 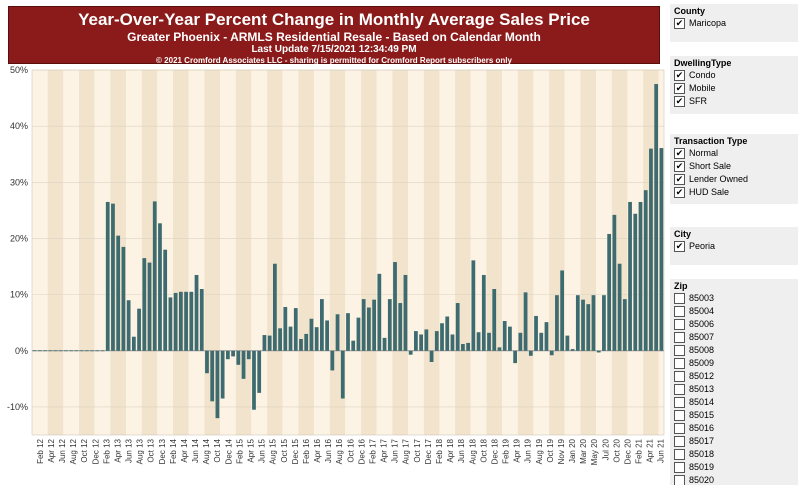 I want to click on x-tick-label: Aug 15, so click(x=273, y=451).